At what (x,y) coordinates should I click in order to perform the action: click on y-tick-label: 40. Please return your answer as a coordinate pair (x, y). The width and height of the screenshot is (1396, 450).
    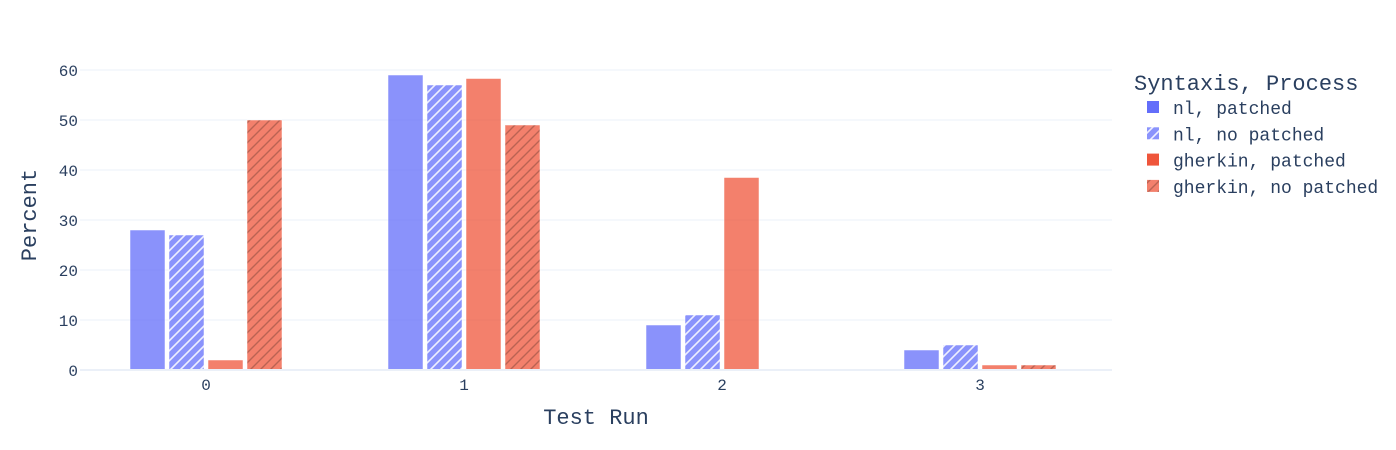
    Looking at the image, I should click on (68, 172).